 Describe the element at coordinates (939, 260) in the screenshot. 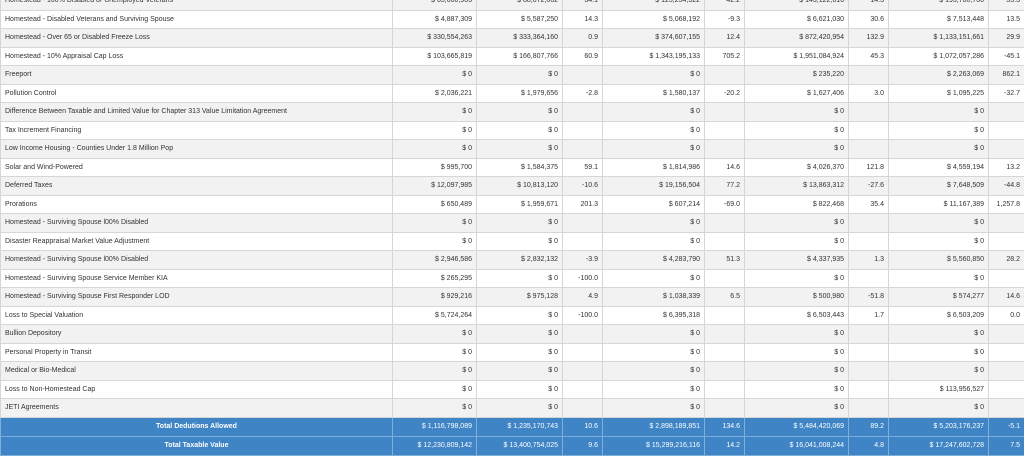

I see `value-year-5-cell: $ 5,560,850` at that location.